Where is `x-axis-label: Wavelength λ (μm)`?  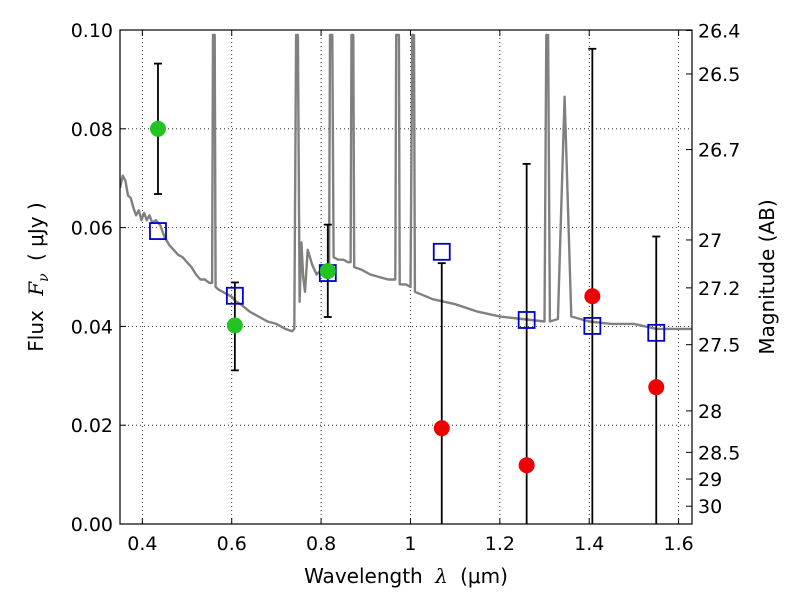
x-axis-label: Wavelength λ (μm) is located at coordinates (406, 576).